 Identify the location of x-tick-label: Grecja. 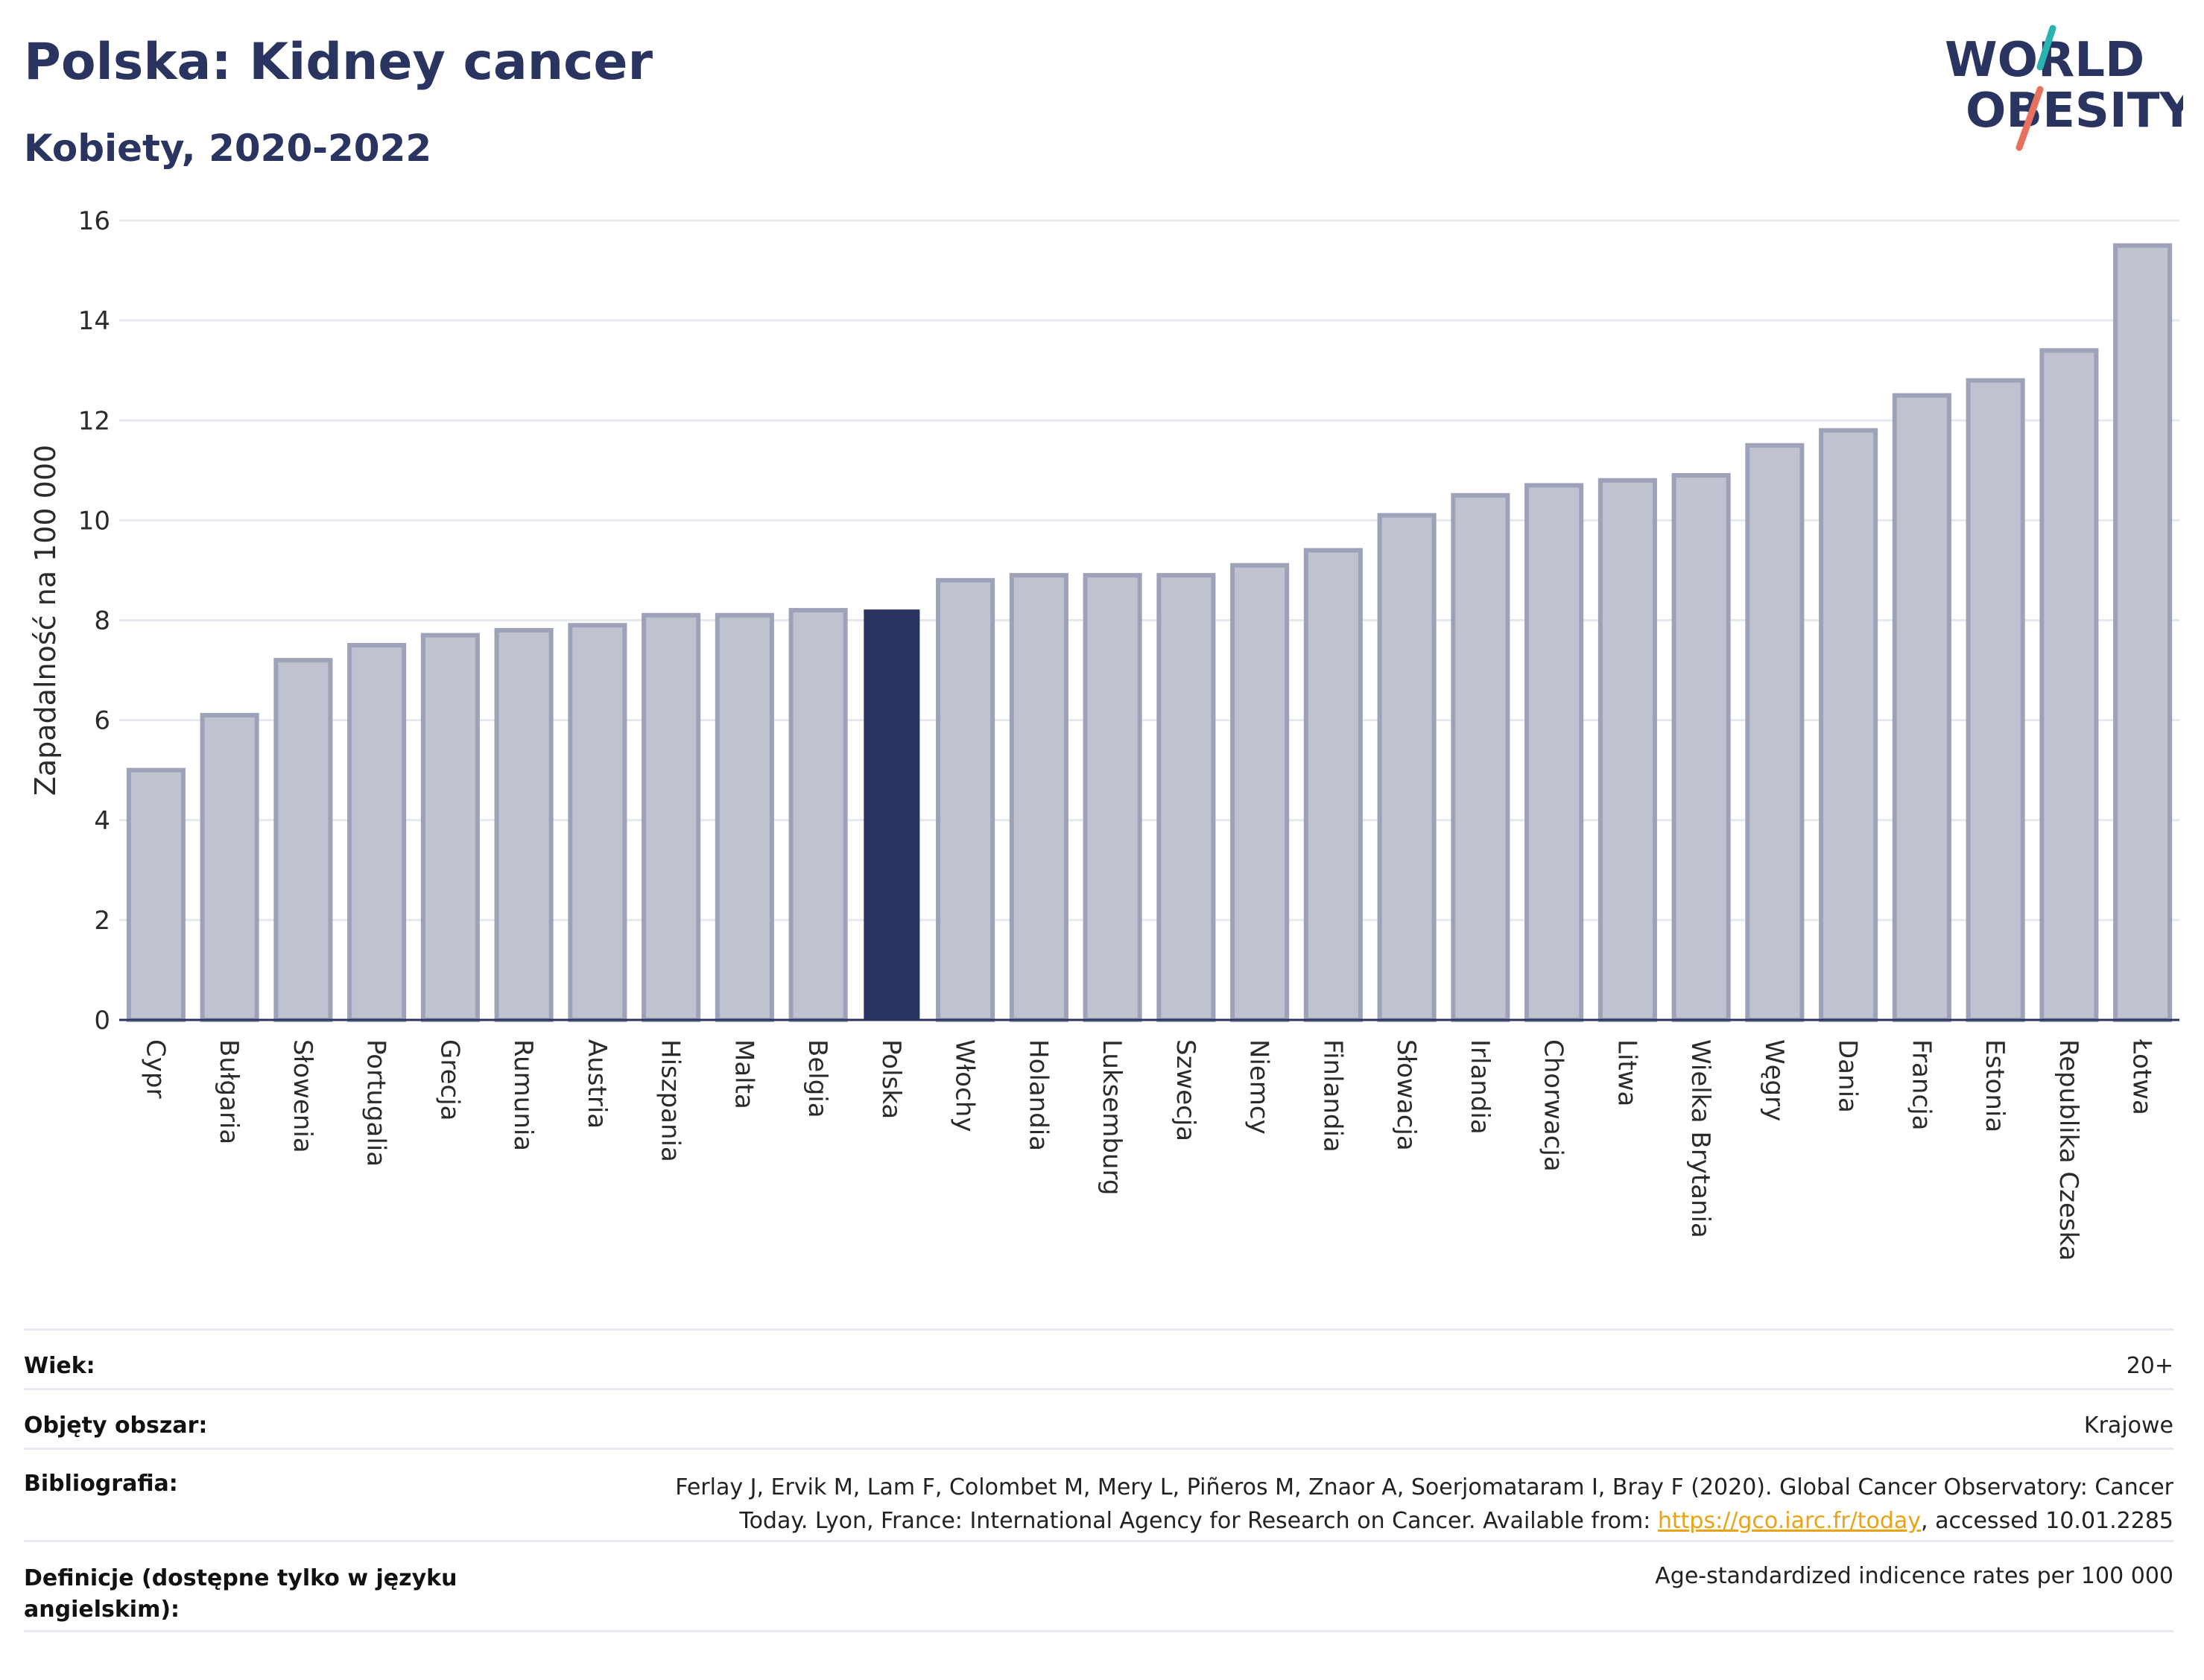
(449, 1079).